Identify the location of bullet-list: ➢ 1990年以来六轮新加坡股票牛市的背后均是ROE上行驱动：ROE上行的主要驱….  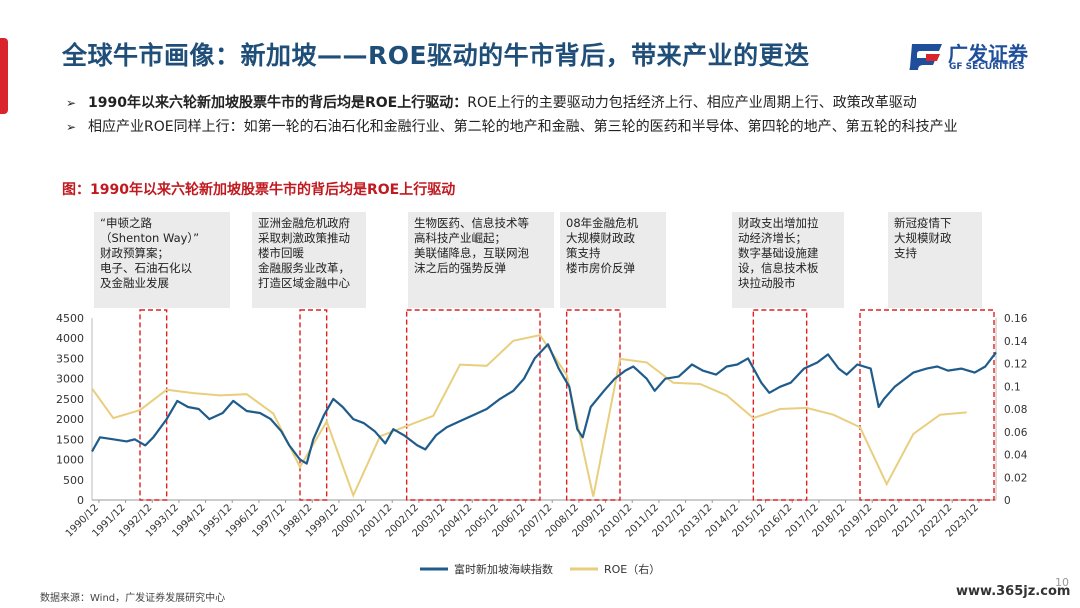
(546, 115).